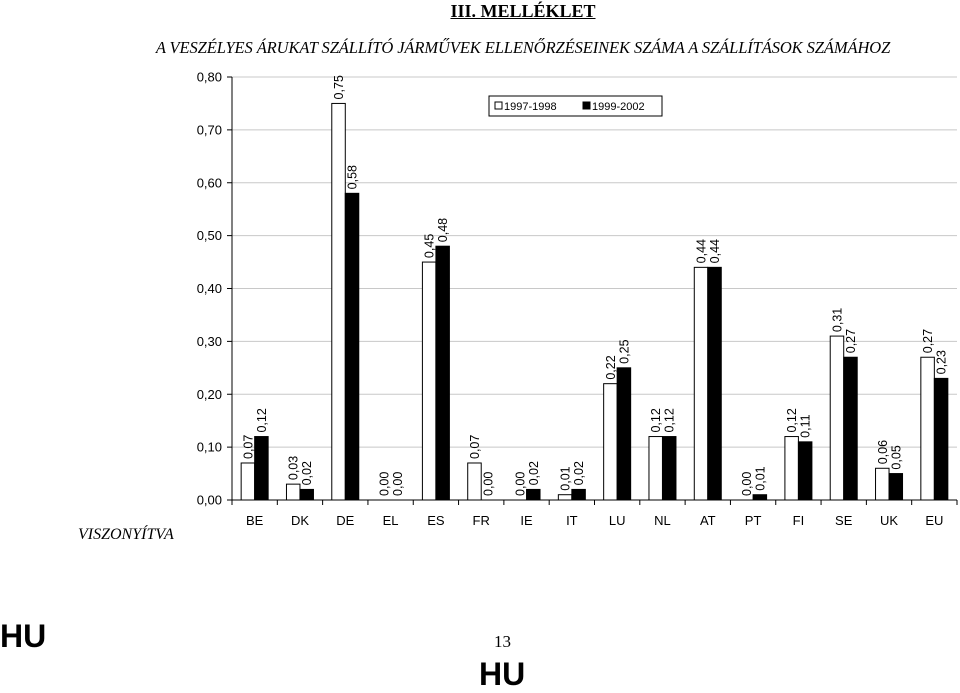 The image size is (960, 693). Describe the element at coordinates (261, 468) in the screenshot. I see `bar-1999-2002-be` at that location.